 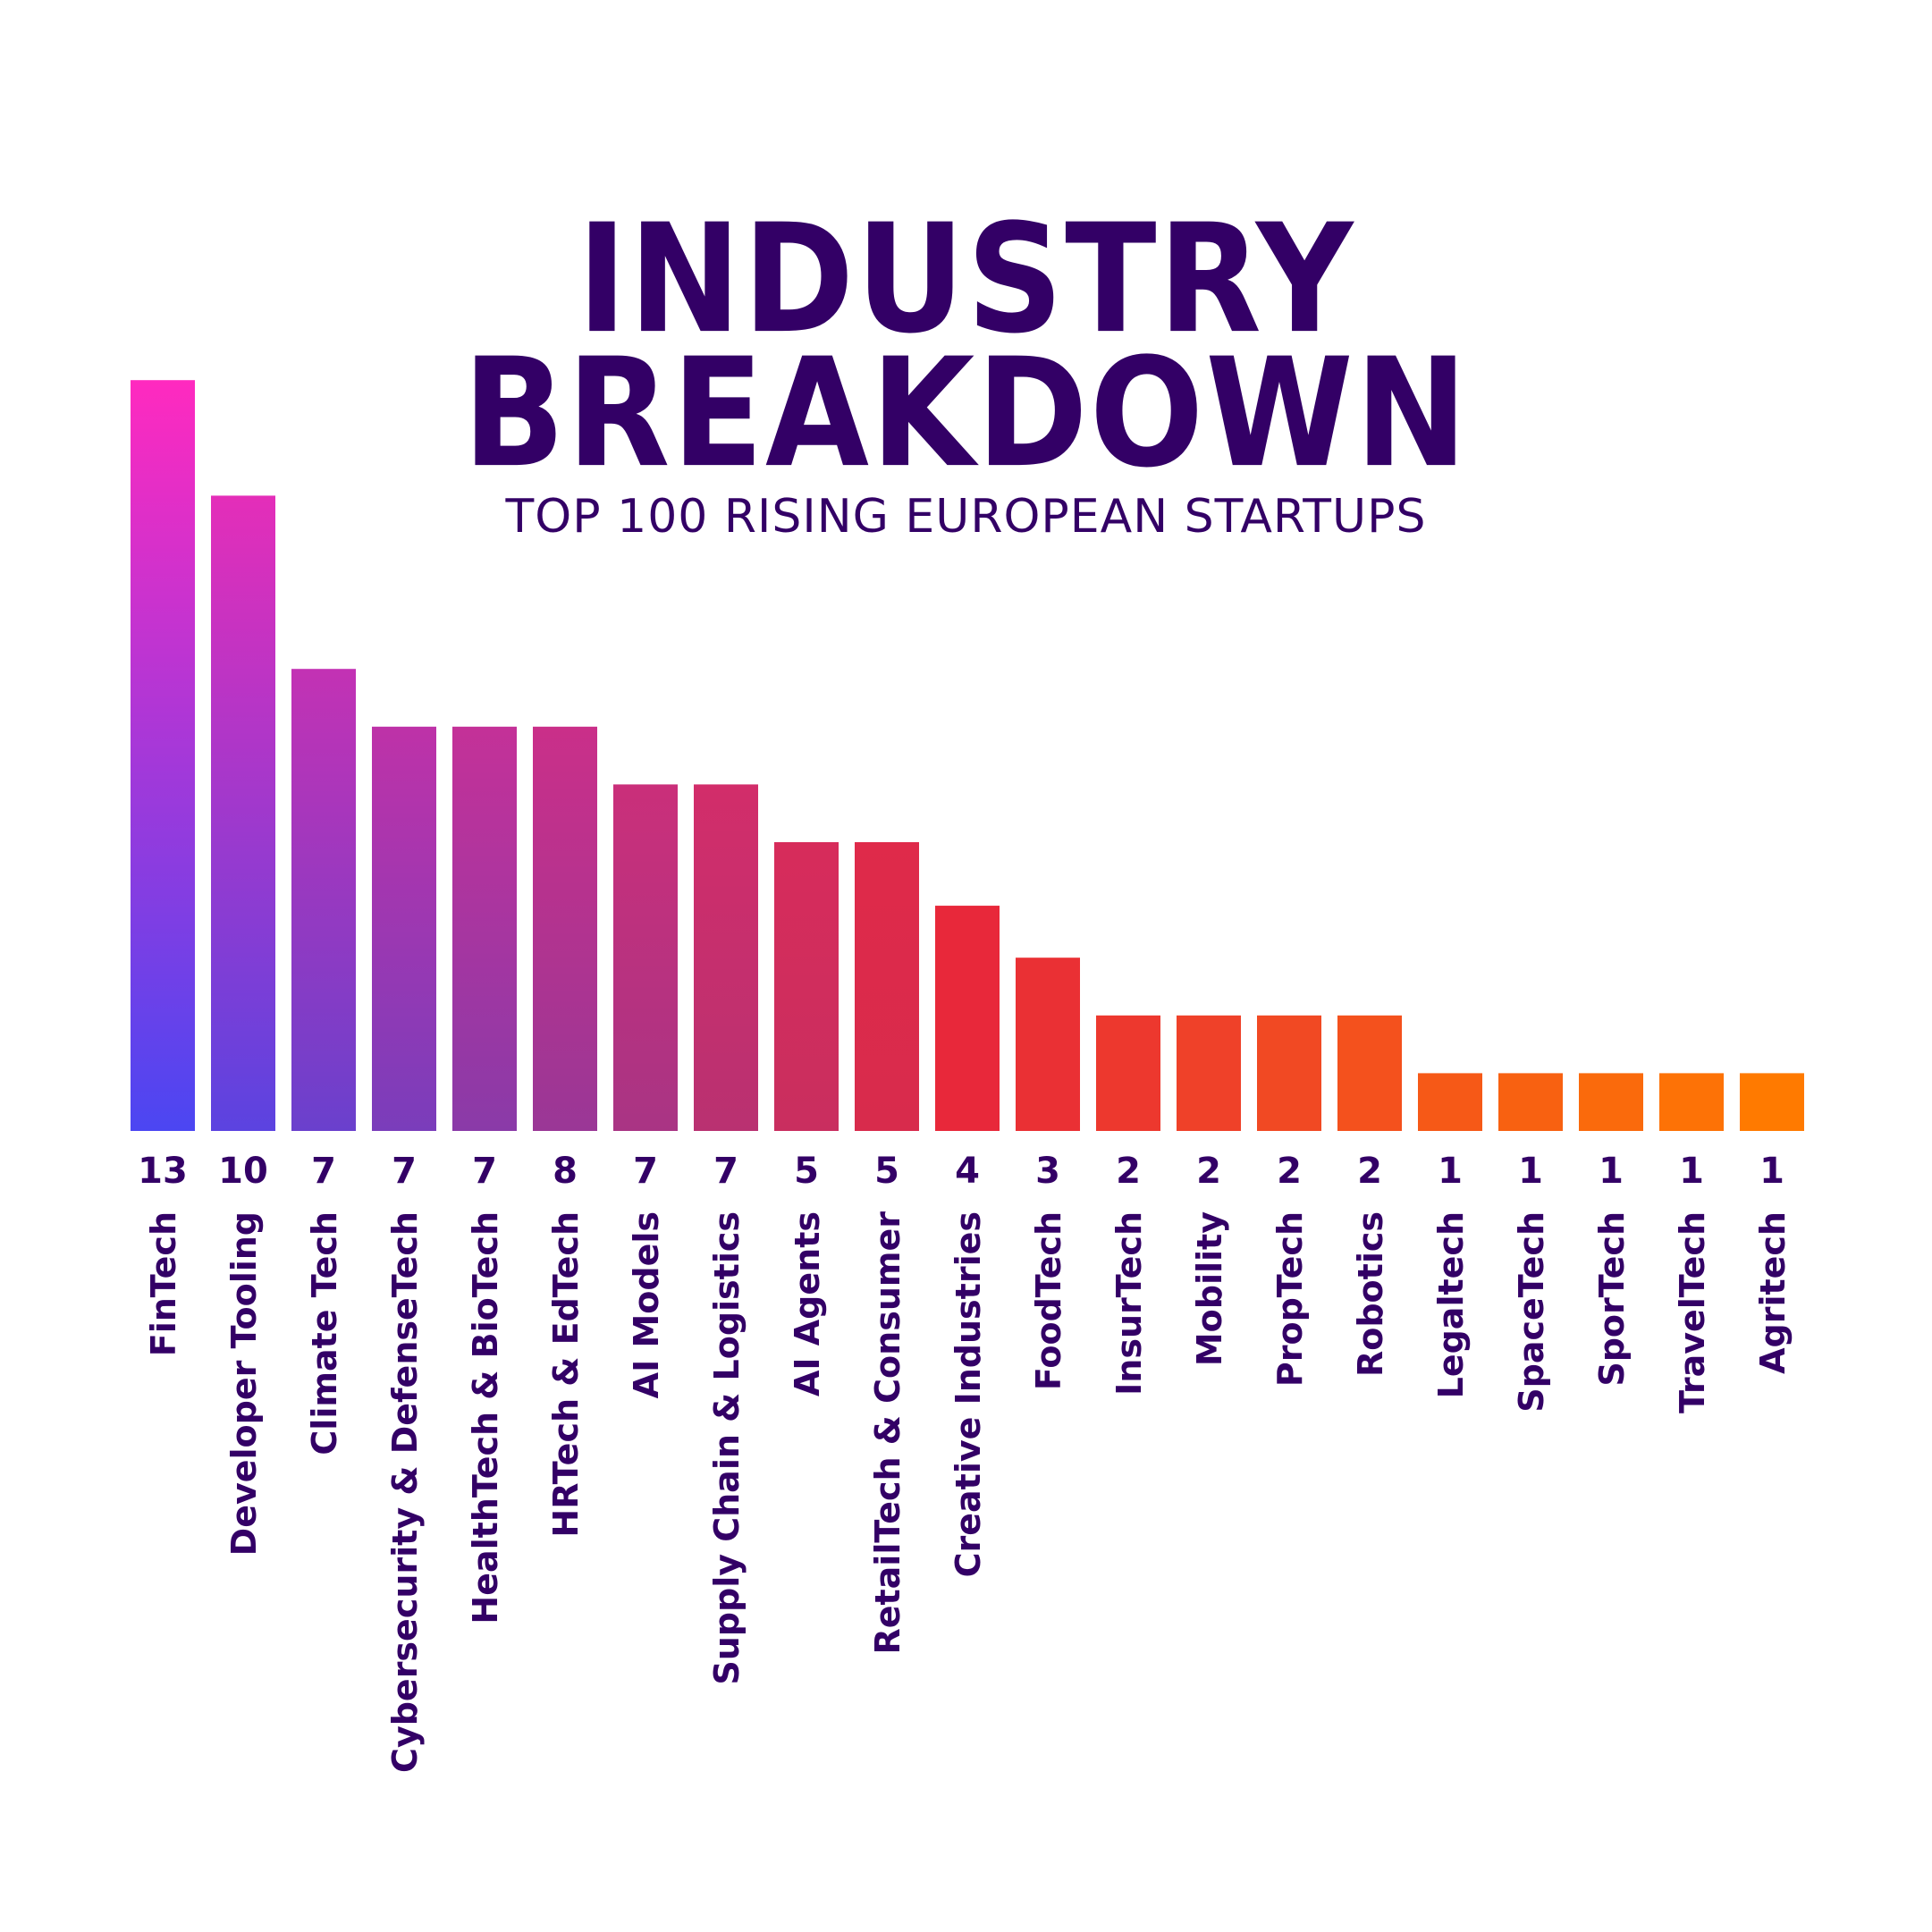 I want to click on bar-spacetech, so click(x=1530, y=1102).